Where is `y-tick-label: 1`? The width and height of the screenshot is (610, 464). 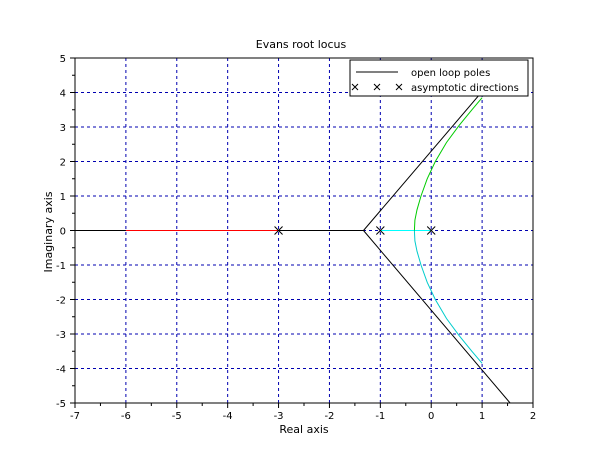
y-tick-label: 1 is located at coordinates (63, 197).